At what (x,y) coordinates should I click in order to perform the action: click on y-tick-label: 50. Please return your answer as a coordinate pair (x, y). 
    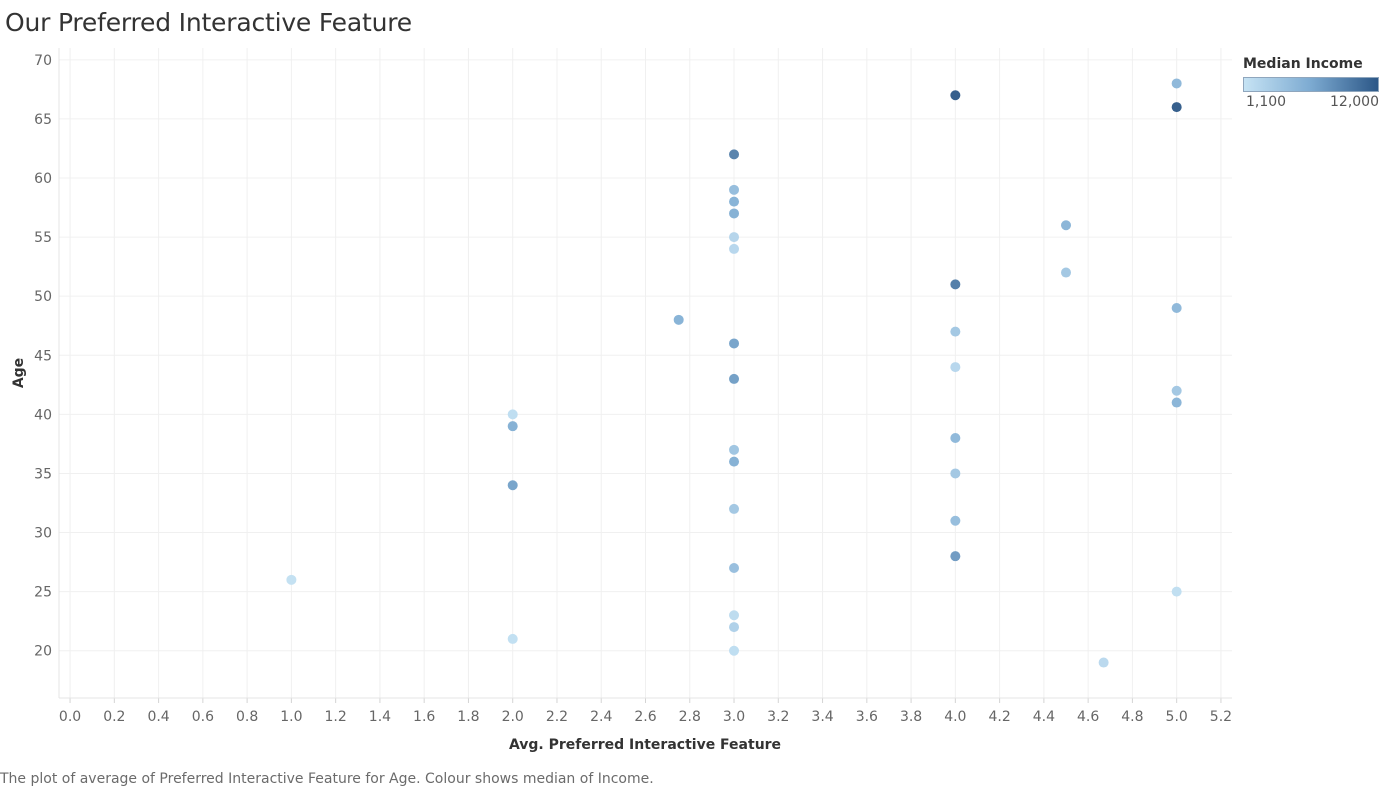
    Looking at the image, I should click on (43, 297).